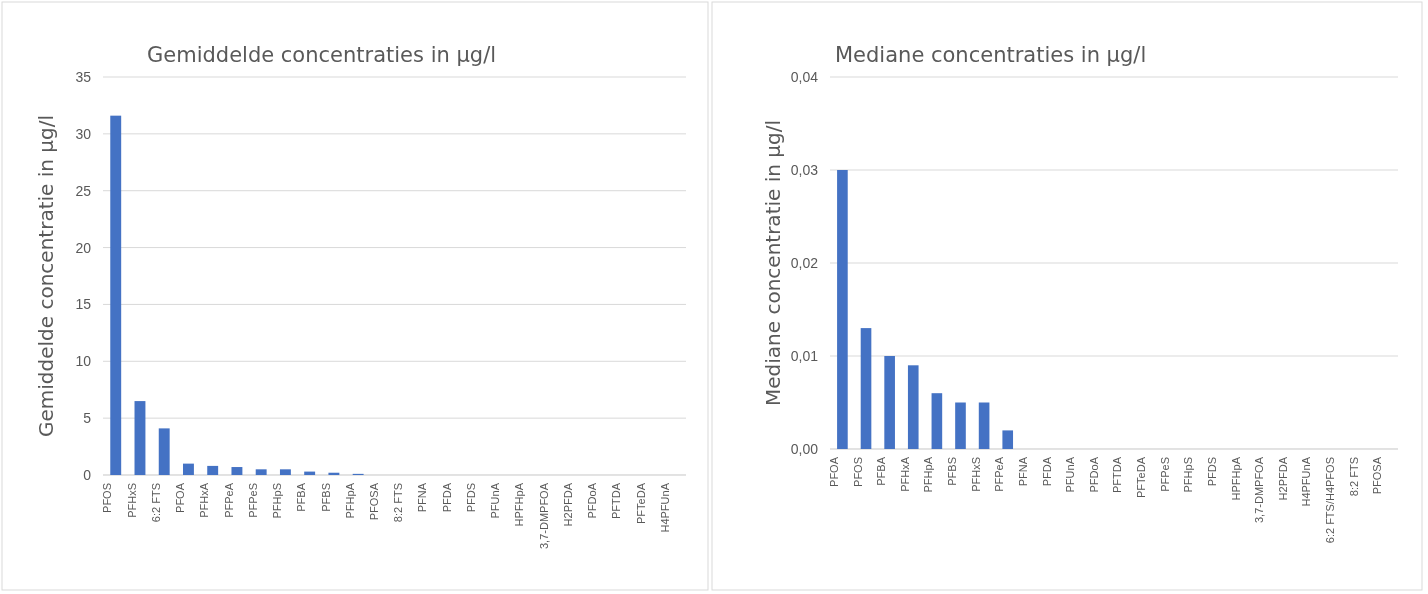 The height and width of the screenshot is (594, 1428). What do you see at coordinates (804, 169) in the screenshot?
I see `y-tick-label: 0,03` at bounding box center [804, 169].